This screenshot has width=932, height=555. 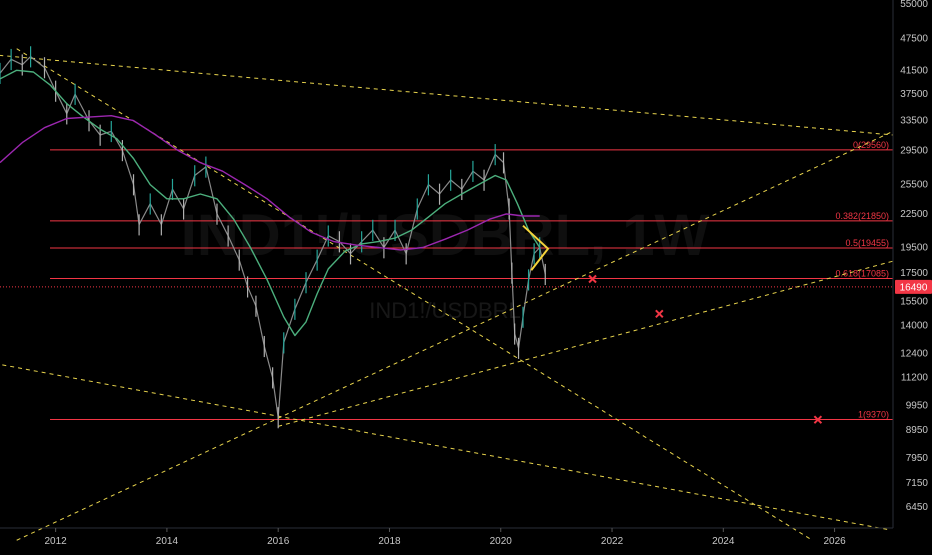 I want to click on y-tick-label-10: 15500, so click(x=914, y=301).